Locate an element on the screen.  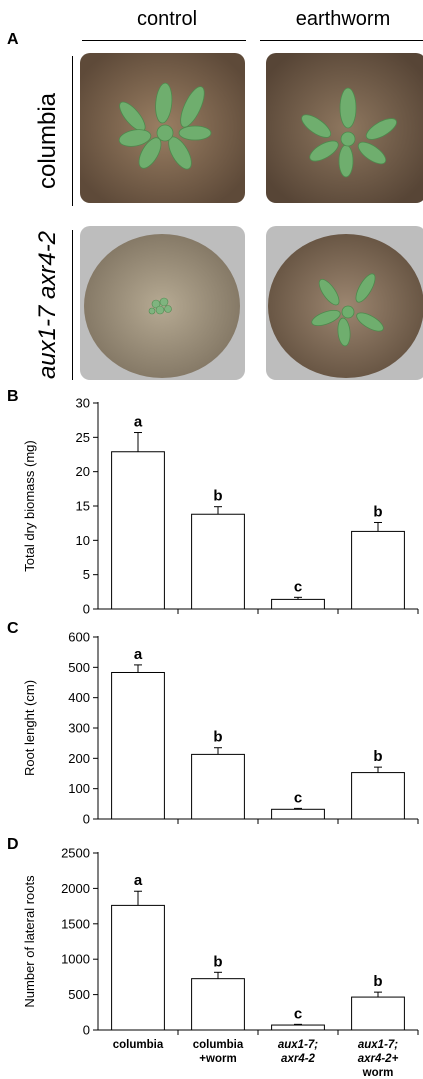
y-tick-label: 100 is located at coordinates (79, 788).